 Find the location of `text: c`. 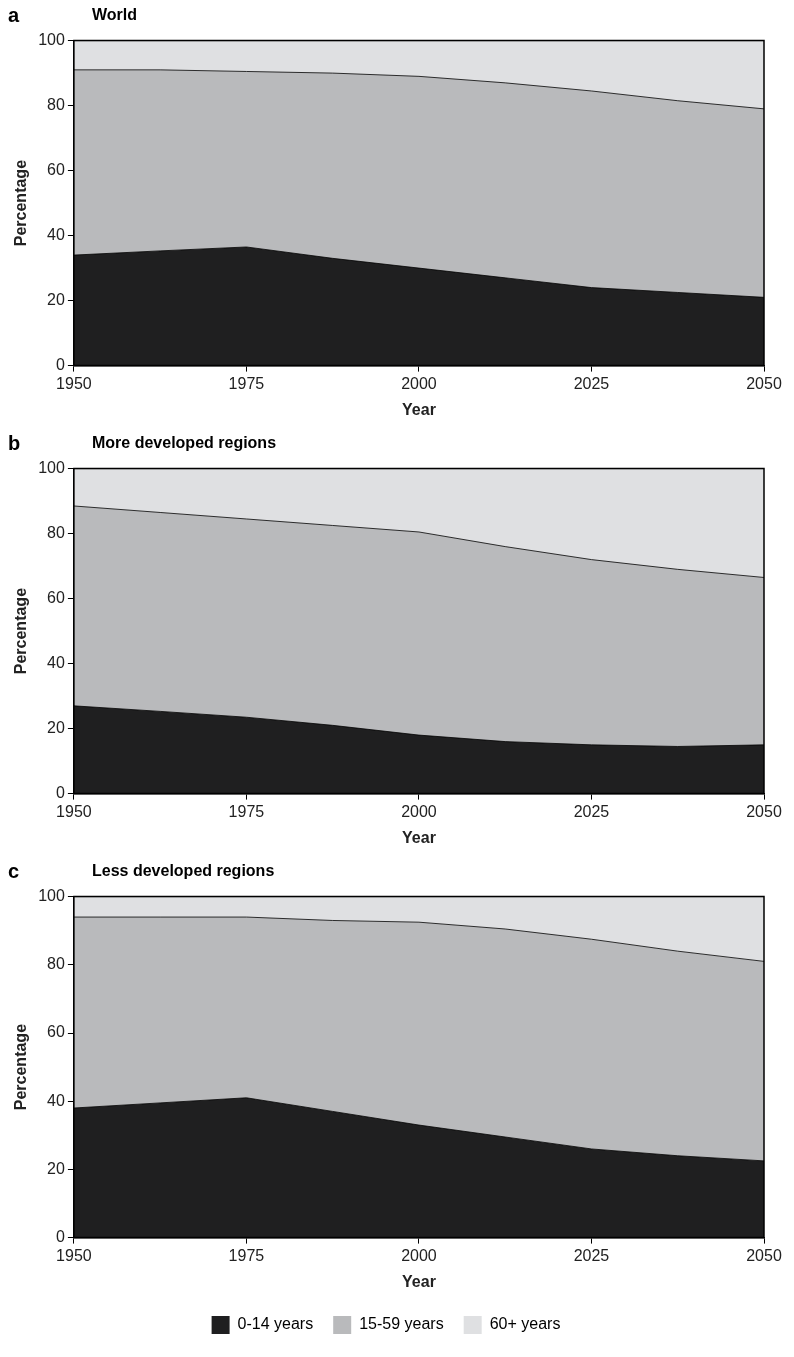

text: c is located at coordinates (14, 871).